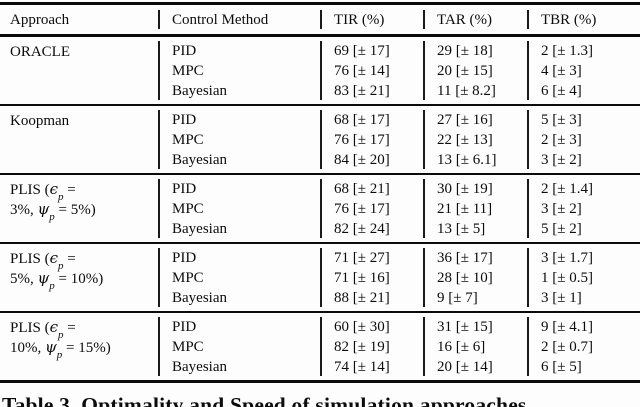  Describe the element at coordinates (53, 188) in the screenshot. I see `epsilon-symbol: ϵ` at that location.